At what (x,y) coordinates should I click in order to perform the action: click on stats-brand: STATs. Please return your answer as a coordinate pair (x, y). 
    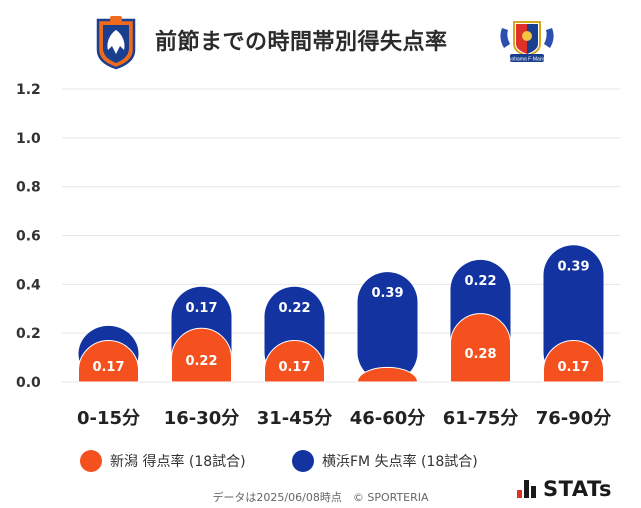
    Looking at the image, I should click on (564, 489).